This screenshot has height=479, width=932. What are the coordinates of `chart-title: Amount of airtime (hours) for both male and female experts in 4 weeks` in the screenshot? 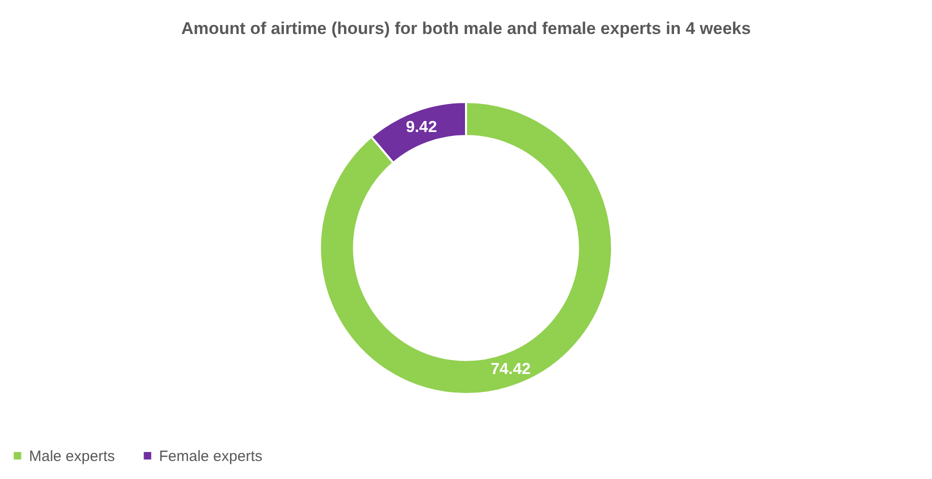 It's located at (466, 28).